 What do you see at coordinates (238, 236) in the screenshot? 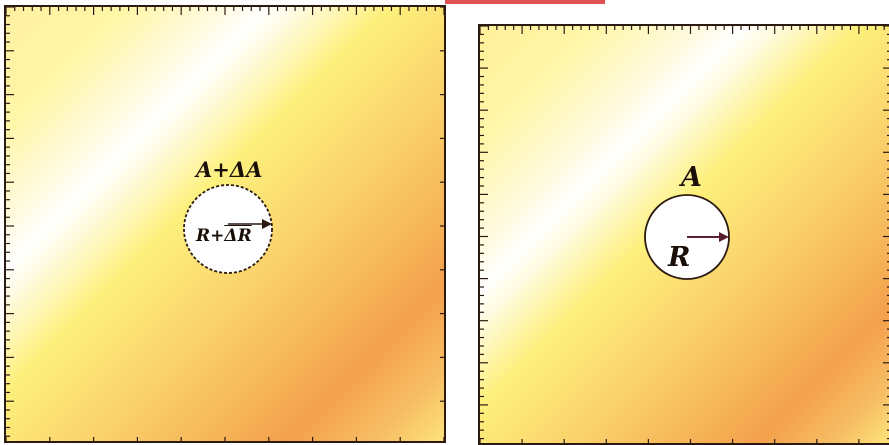
I see `delta-radius-vector: ΔR` at bounding box center [238, 236].